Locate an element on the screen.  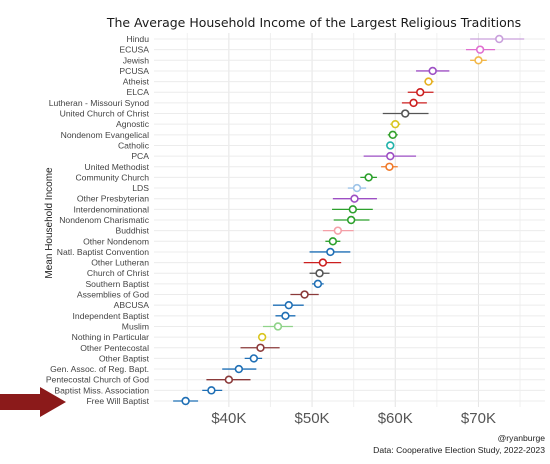
category-label: Natl. Baptist Convention is located at coordinates (103, 252).